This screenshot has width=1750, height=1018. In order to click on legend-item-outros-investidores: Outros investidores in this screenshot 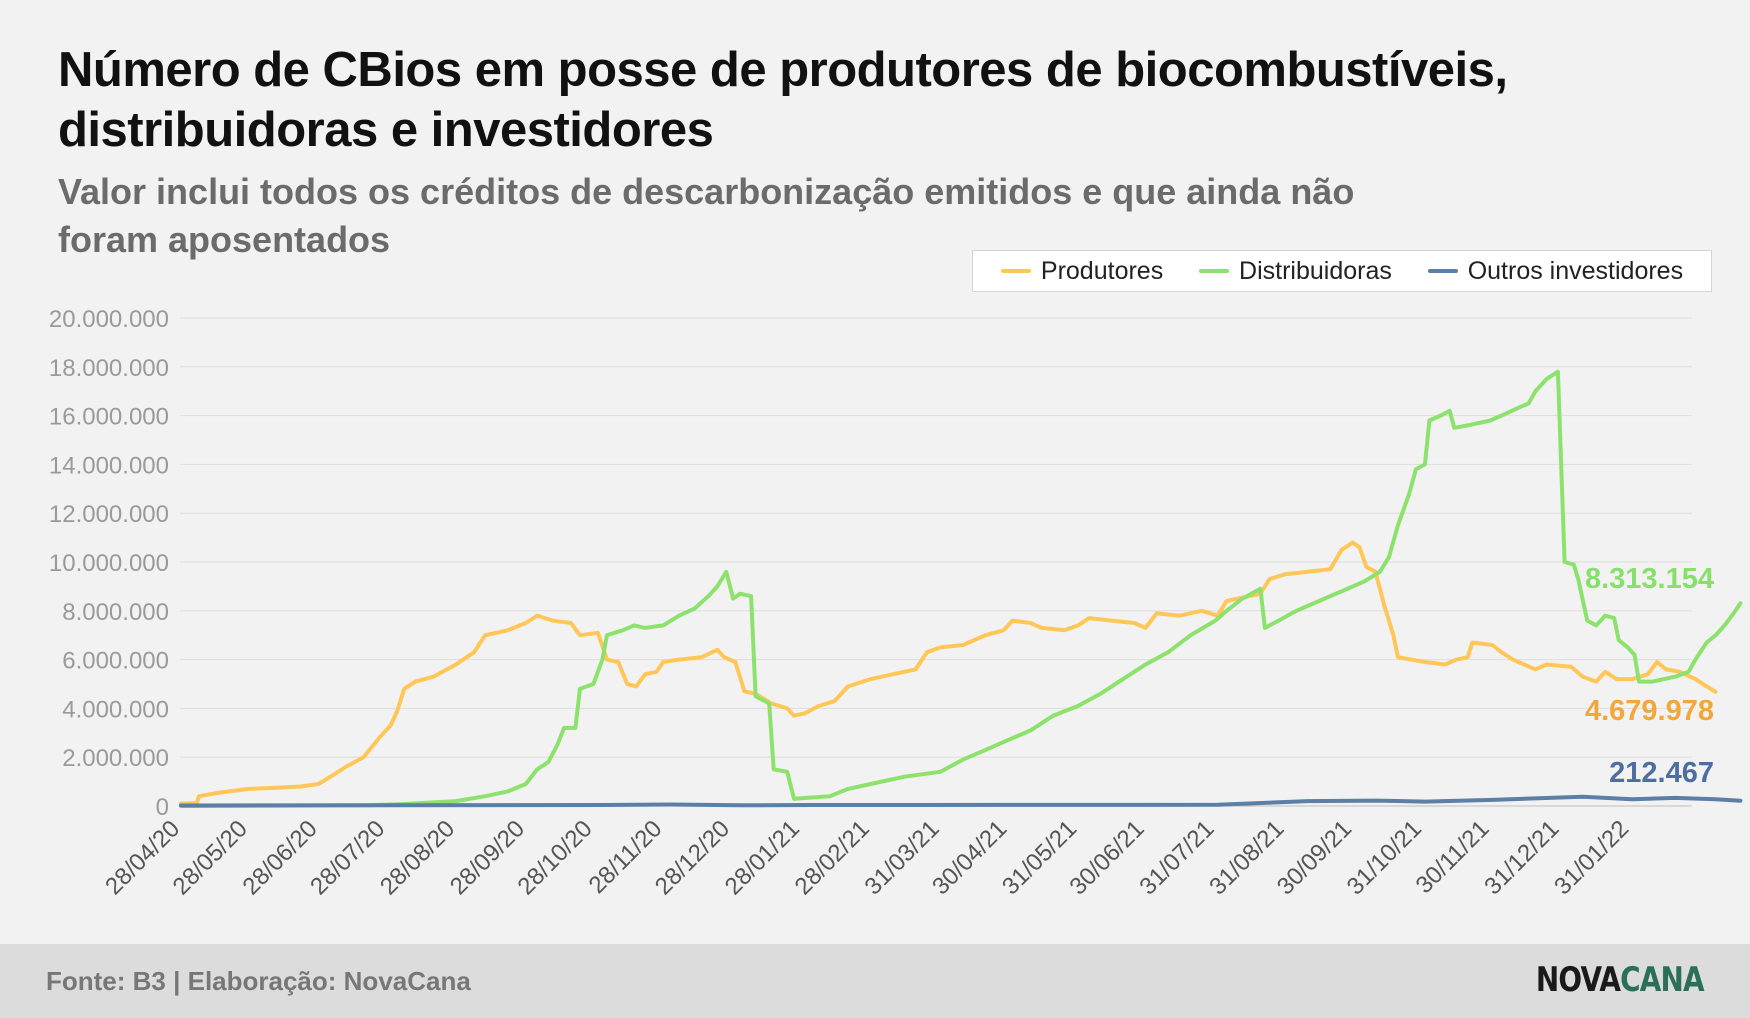, I will do `click(1555, 271)`.